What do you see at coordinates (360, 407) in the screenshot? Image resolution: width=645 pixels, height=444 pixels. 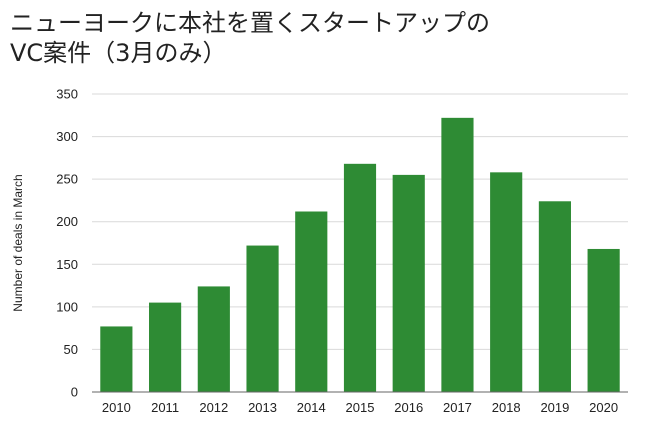 I see `x-tick-label: 2015` at bounding box center [360, 407].